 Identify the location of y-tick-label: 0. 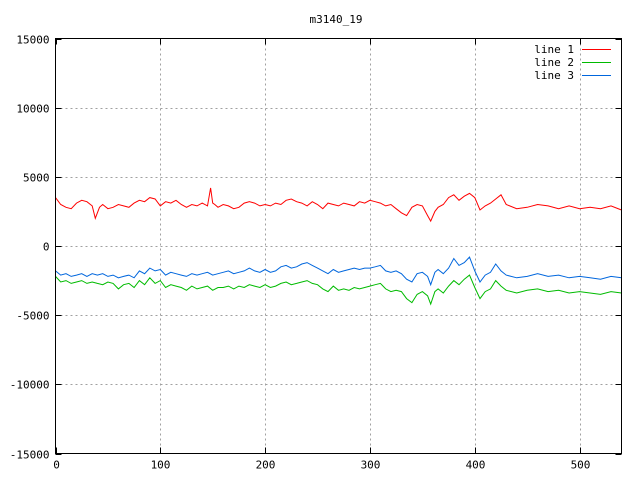
(46, 247).